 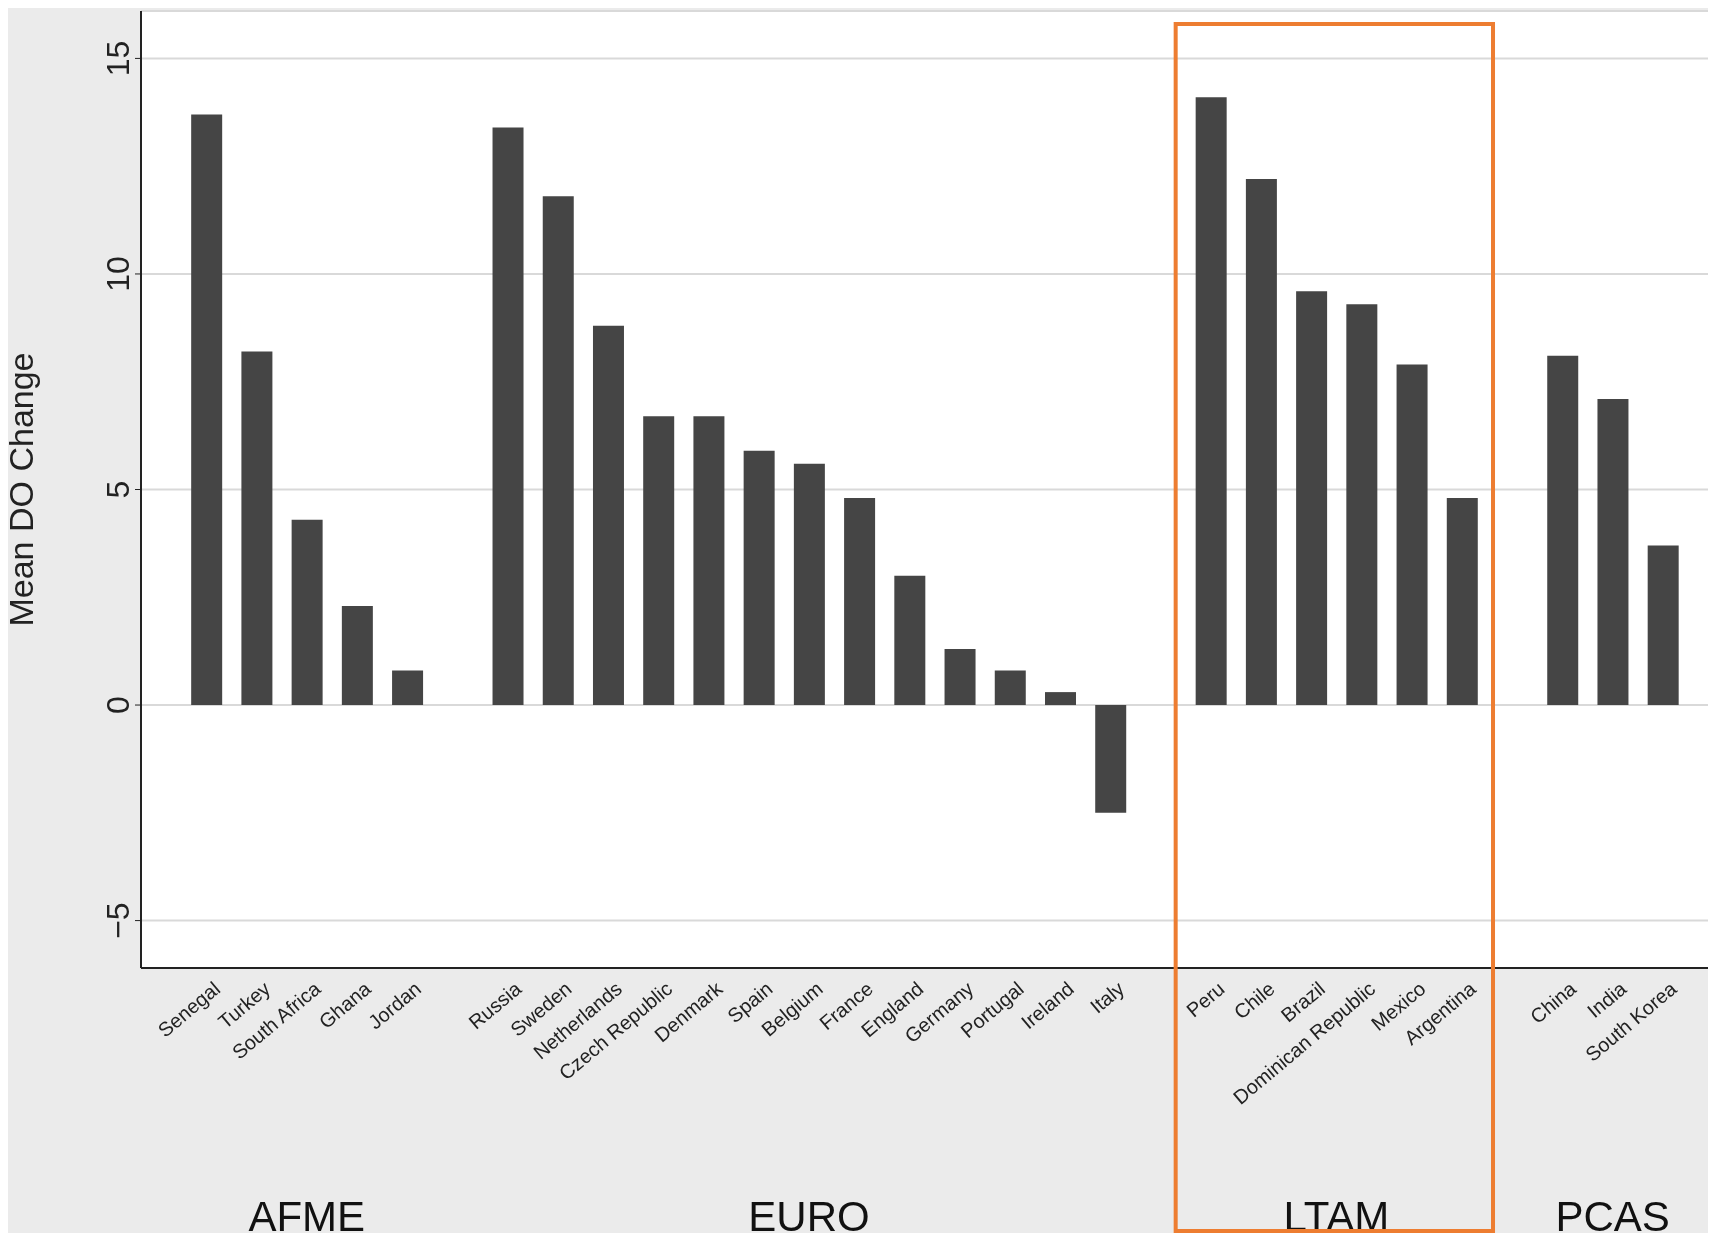 What do you see at coordinates (21, 489) in the screenshot?
I see `y-axis-title: Mean DO Change` at bounding box center [21, 489].